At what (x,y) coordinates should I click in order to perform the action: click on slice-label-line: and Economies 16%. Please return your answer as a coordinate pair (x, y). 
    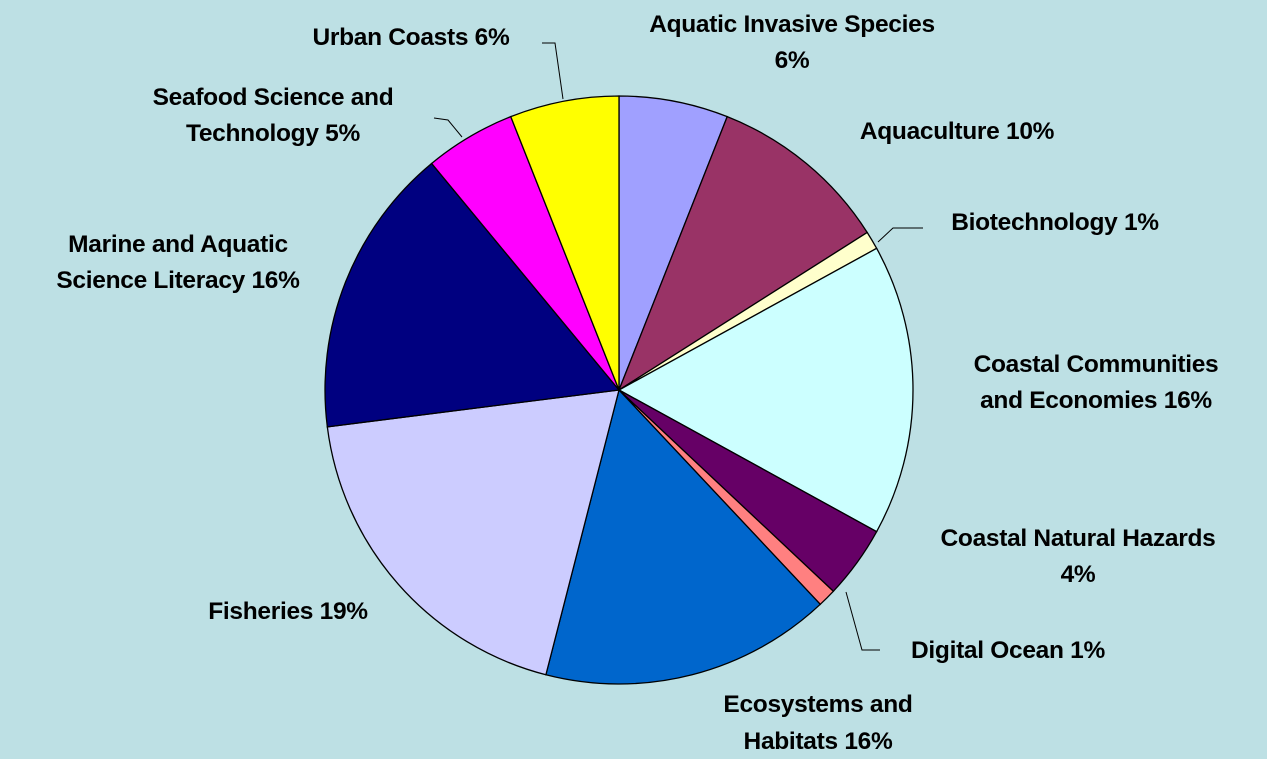
    Looking at the image, I should click on (1096, 400).